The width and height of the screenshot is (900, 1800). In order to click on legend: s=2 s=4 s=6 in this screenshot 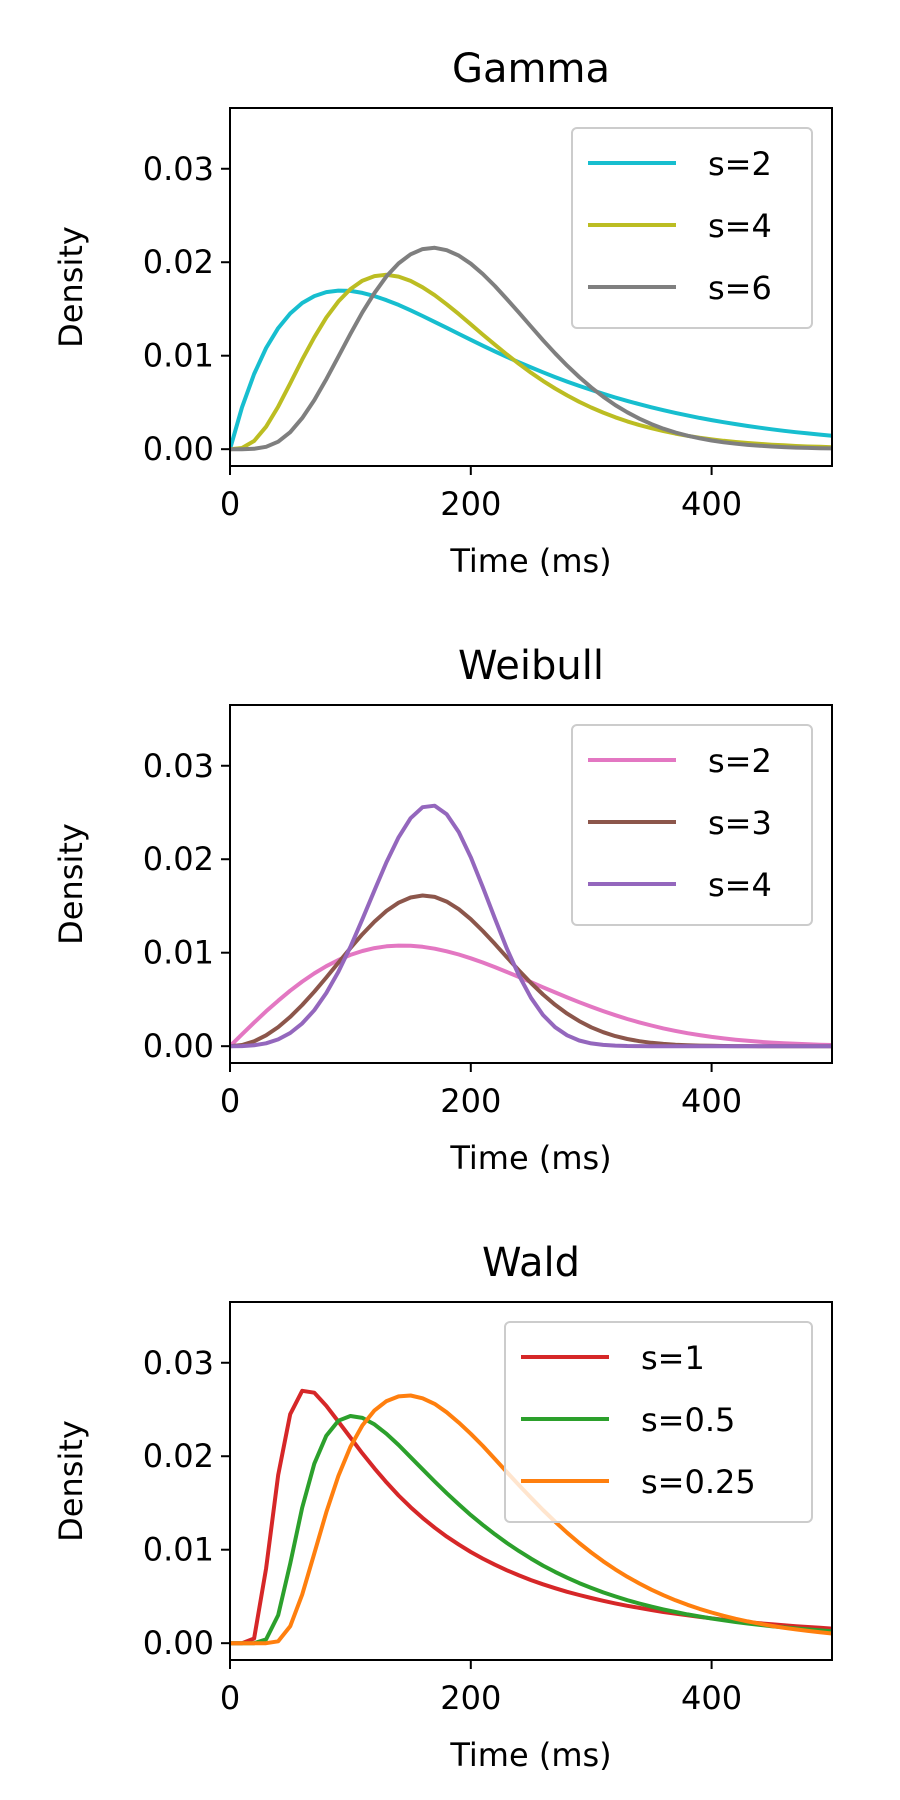, I will do `click(692, 228)`.